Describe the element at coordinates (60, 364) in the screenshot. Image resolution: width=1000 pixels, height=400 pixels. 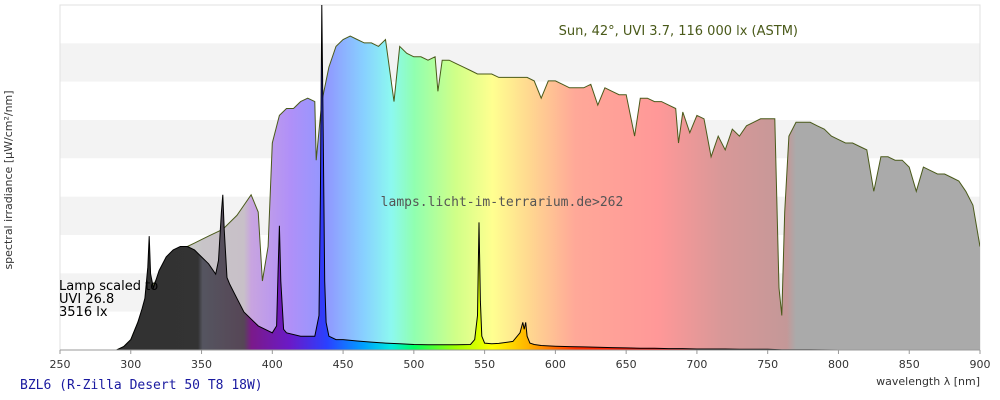
I see `x-tick-label: 250` at that location.